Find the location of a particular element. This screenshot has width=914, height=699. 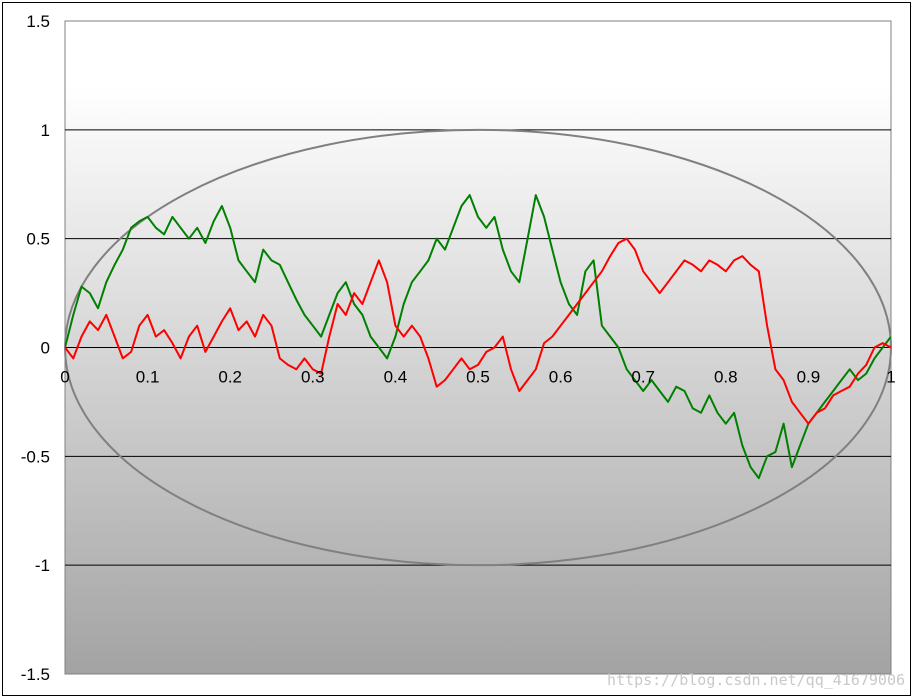

x-tick-label: 0.9 is located at coordinates (809, 377).